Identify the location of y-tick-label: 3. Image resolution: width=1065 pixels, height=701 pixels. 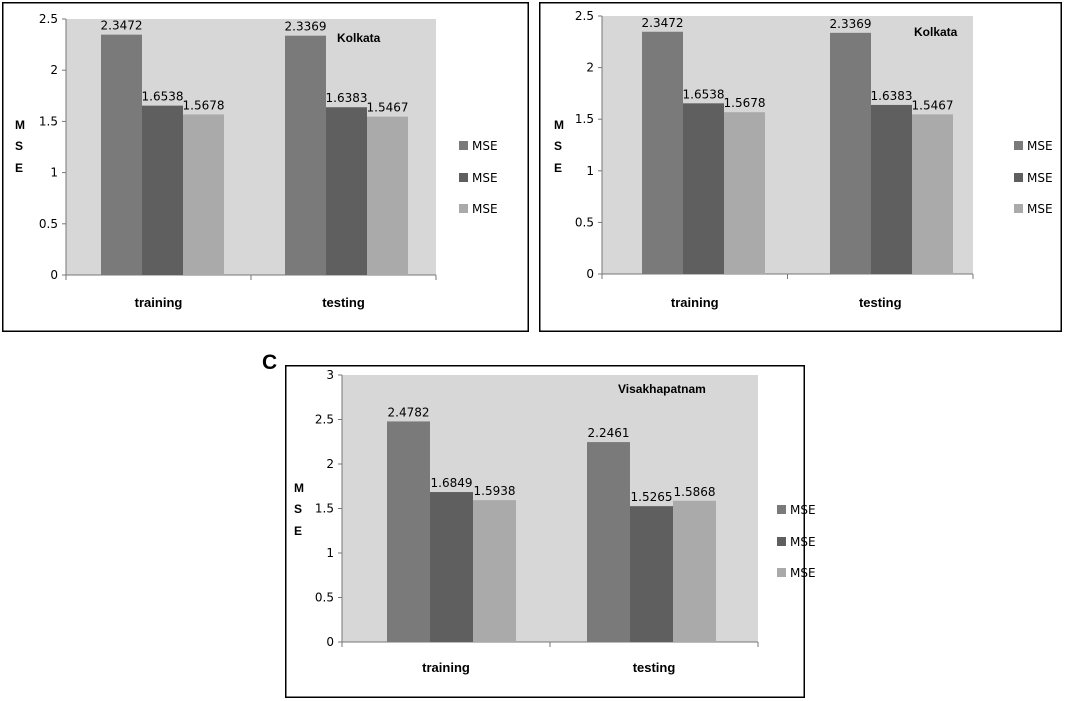
(330, 375).